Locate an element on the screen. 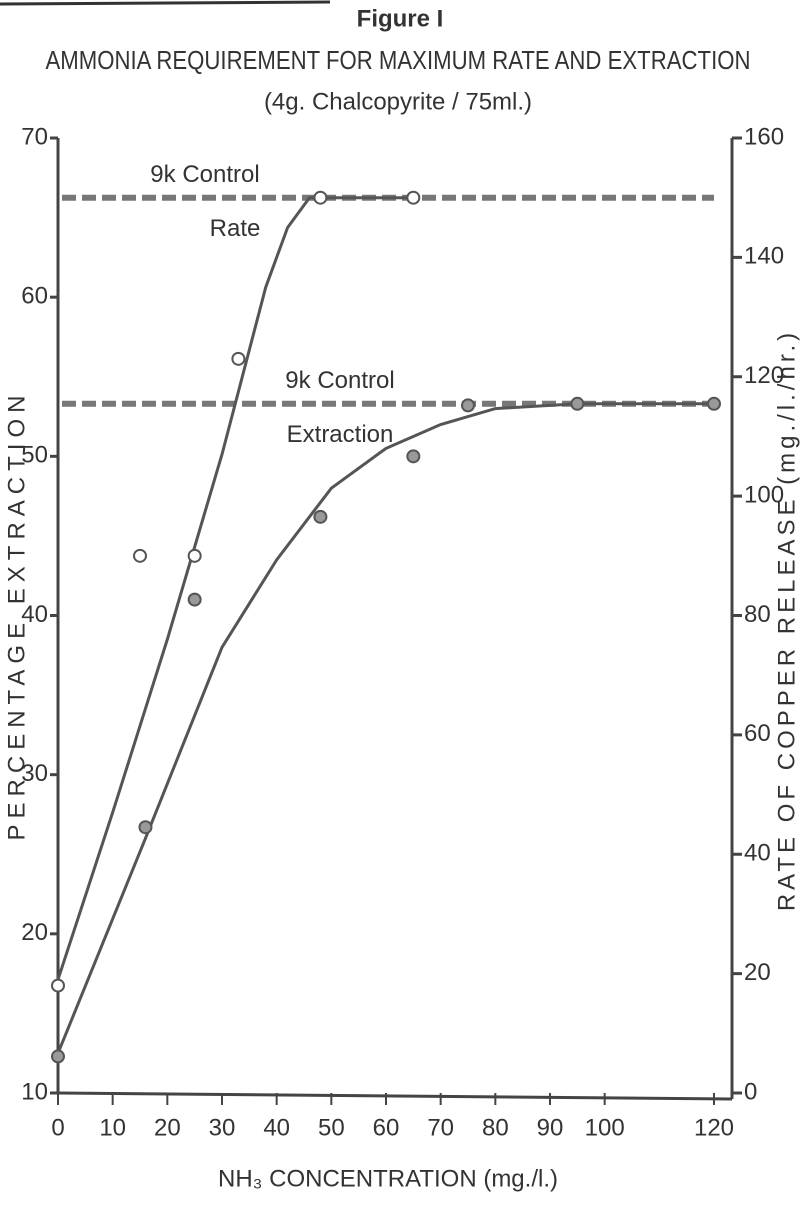 The width and height of the screenshot is (800, 1208). y-tick-label: 40 is located at coordinates (34, 614).